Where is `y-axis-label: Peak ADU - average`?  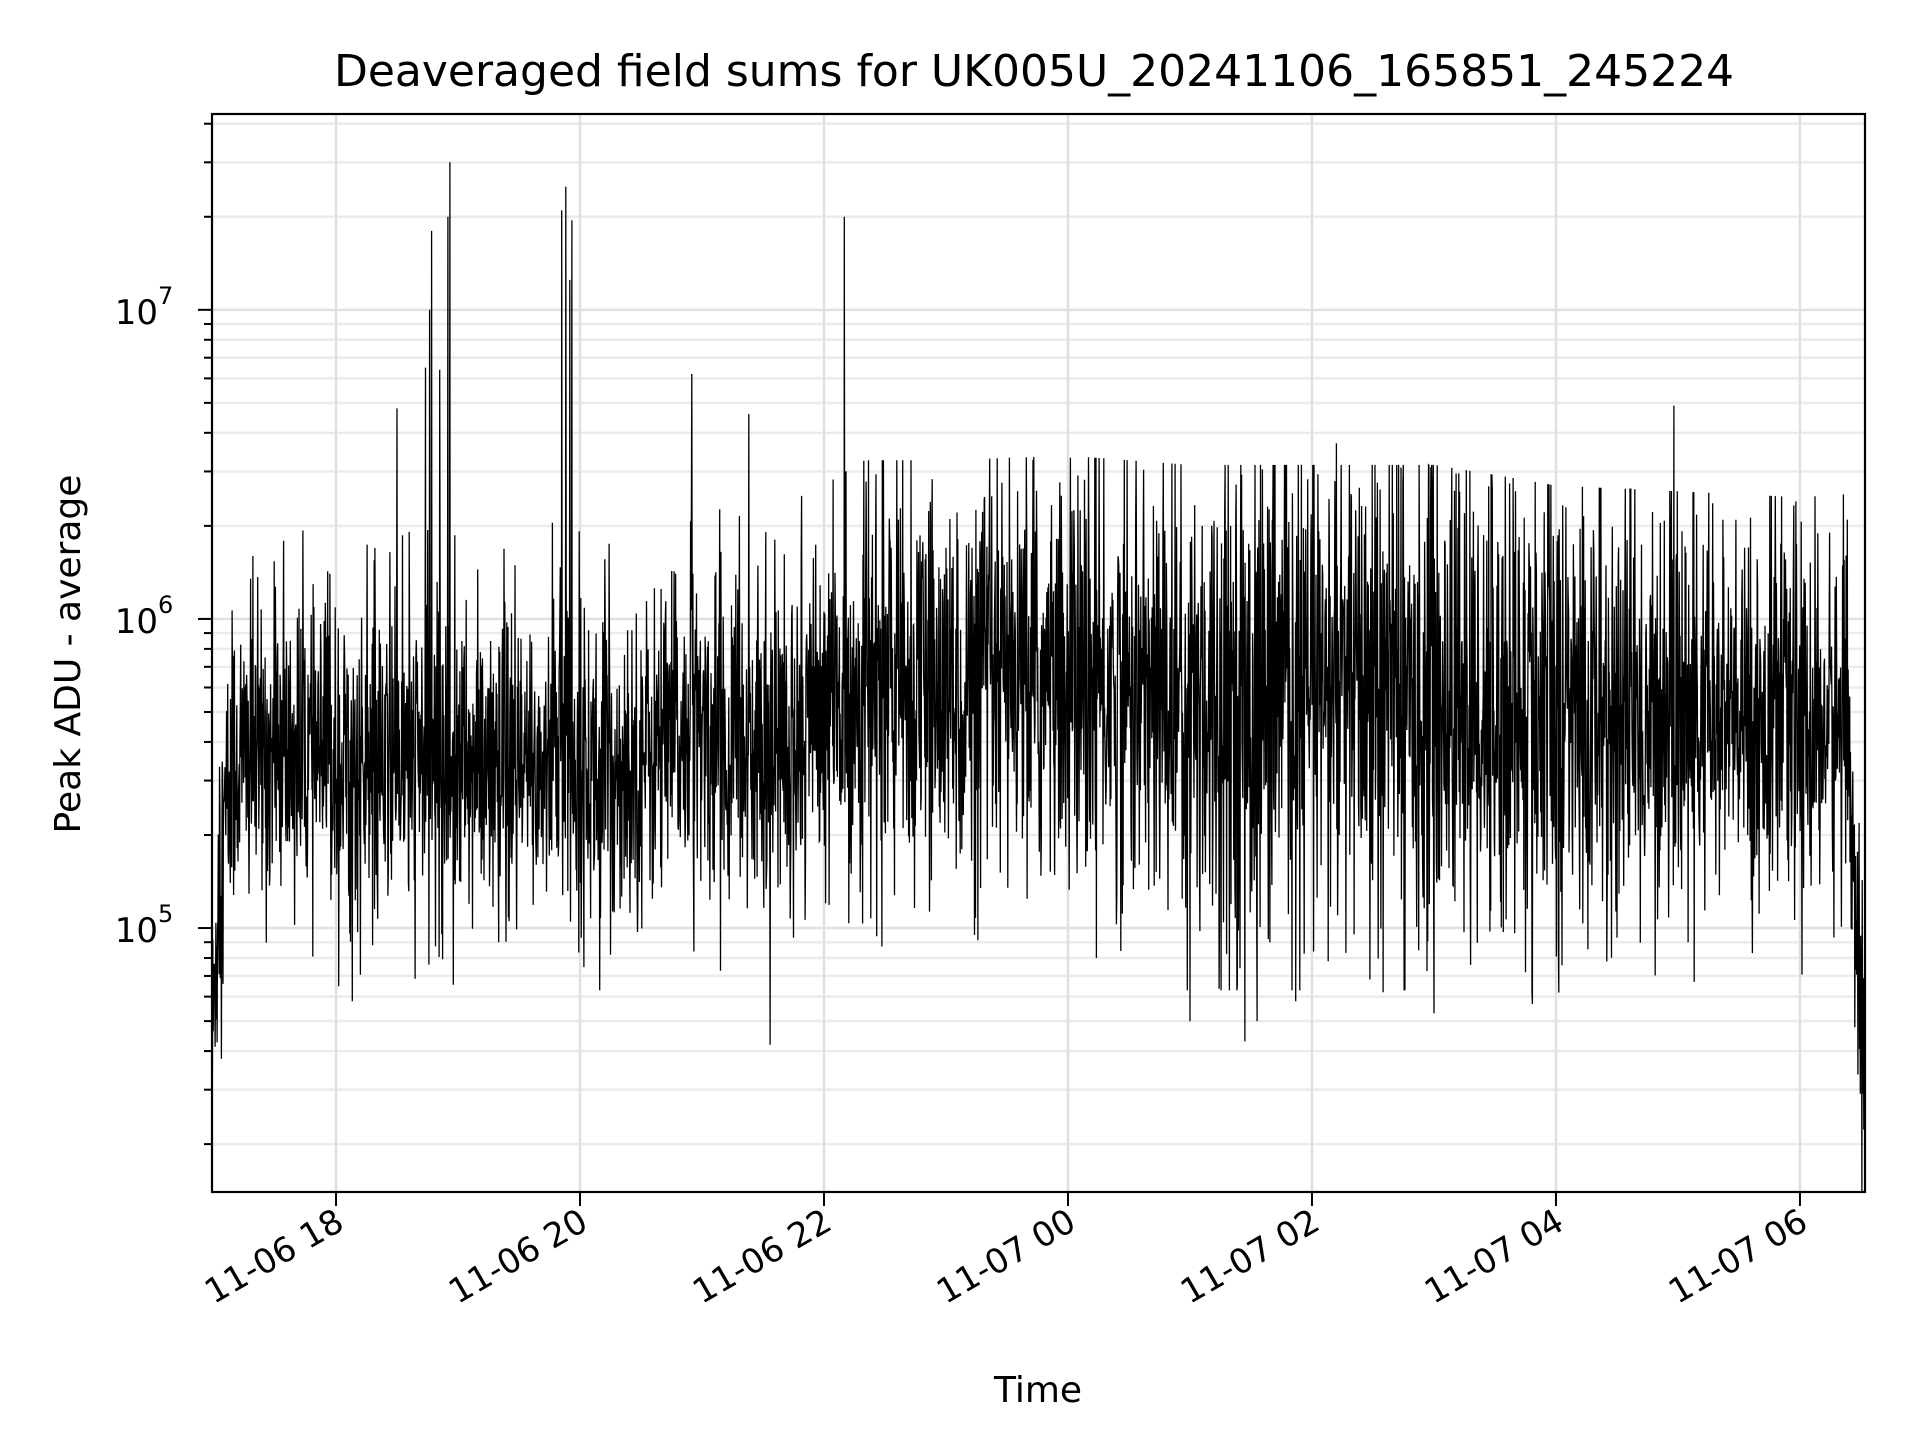 y-axis-label: Peak ADU - average is located at coordinates (68, 654).